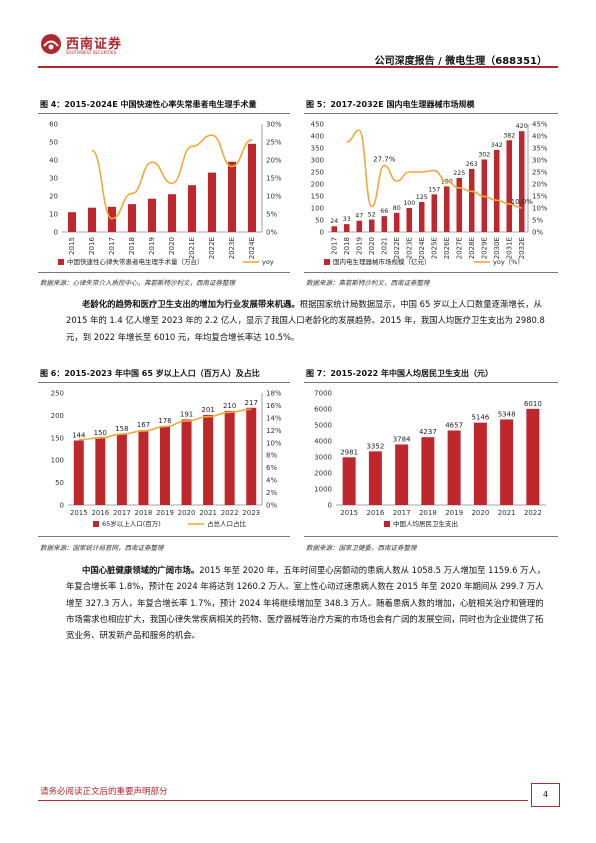 The image size is (596, 843). What do you see at coordinates (537, 233) in the screenshot?
I see `fig5-y2tick: 0%` at bounding box center [537, 233].